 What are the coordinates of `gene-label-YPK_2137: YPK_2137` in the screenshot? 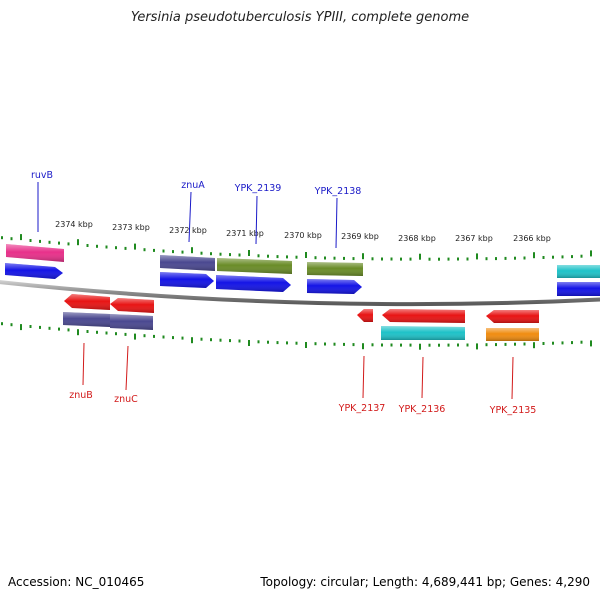 It's located at (362, 408).